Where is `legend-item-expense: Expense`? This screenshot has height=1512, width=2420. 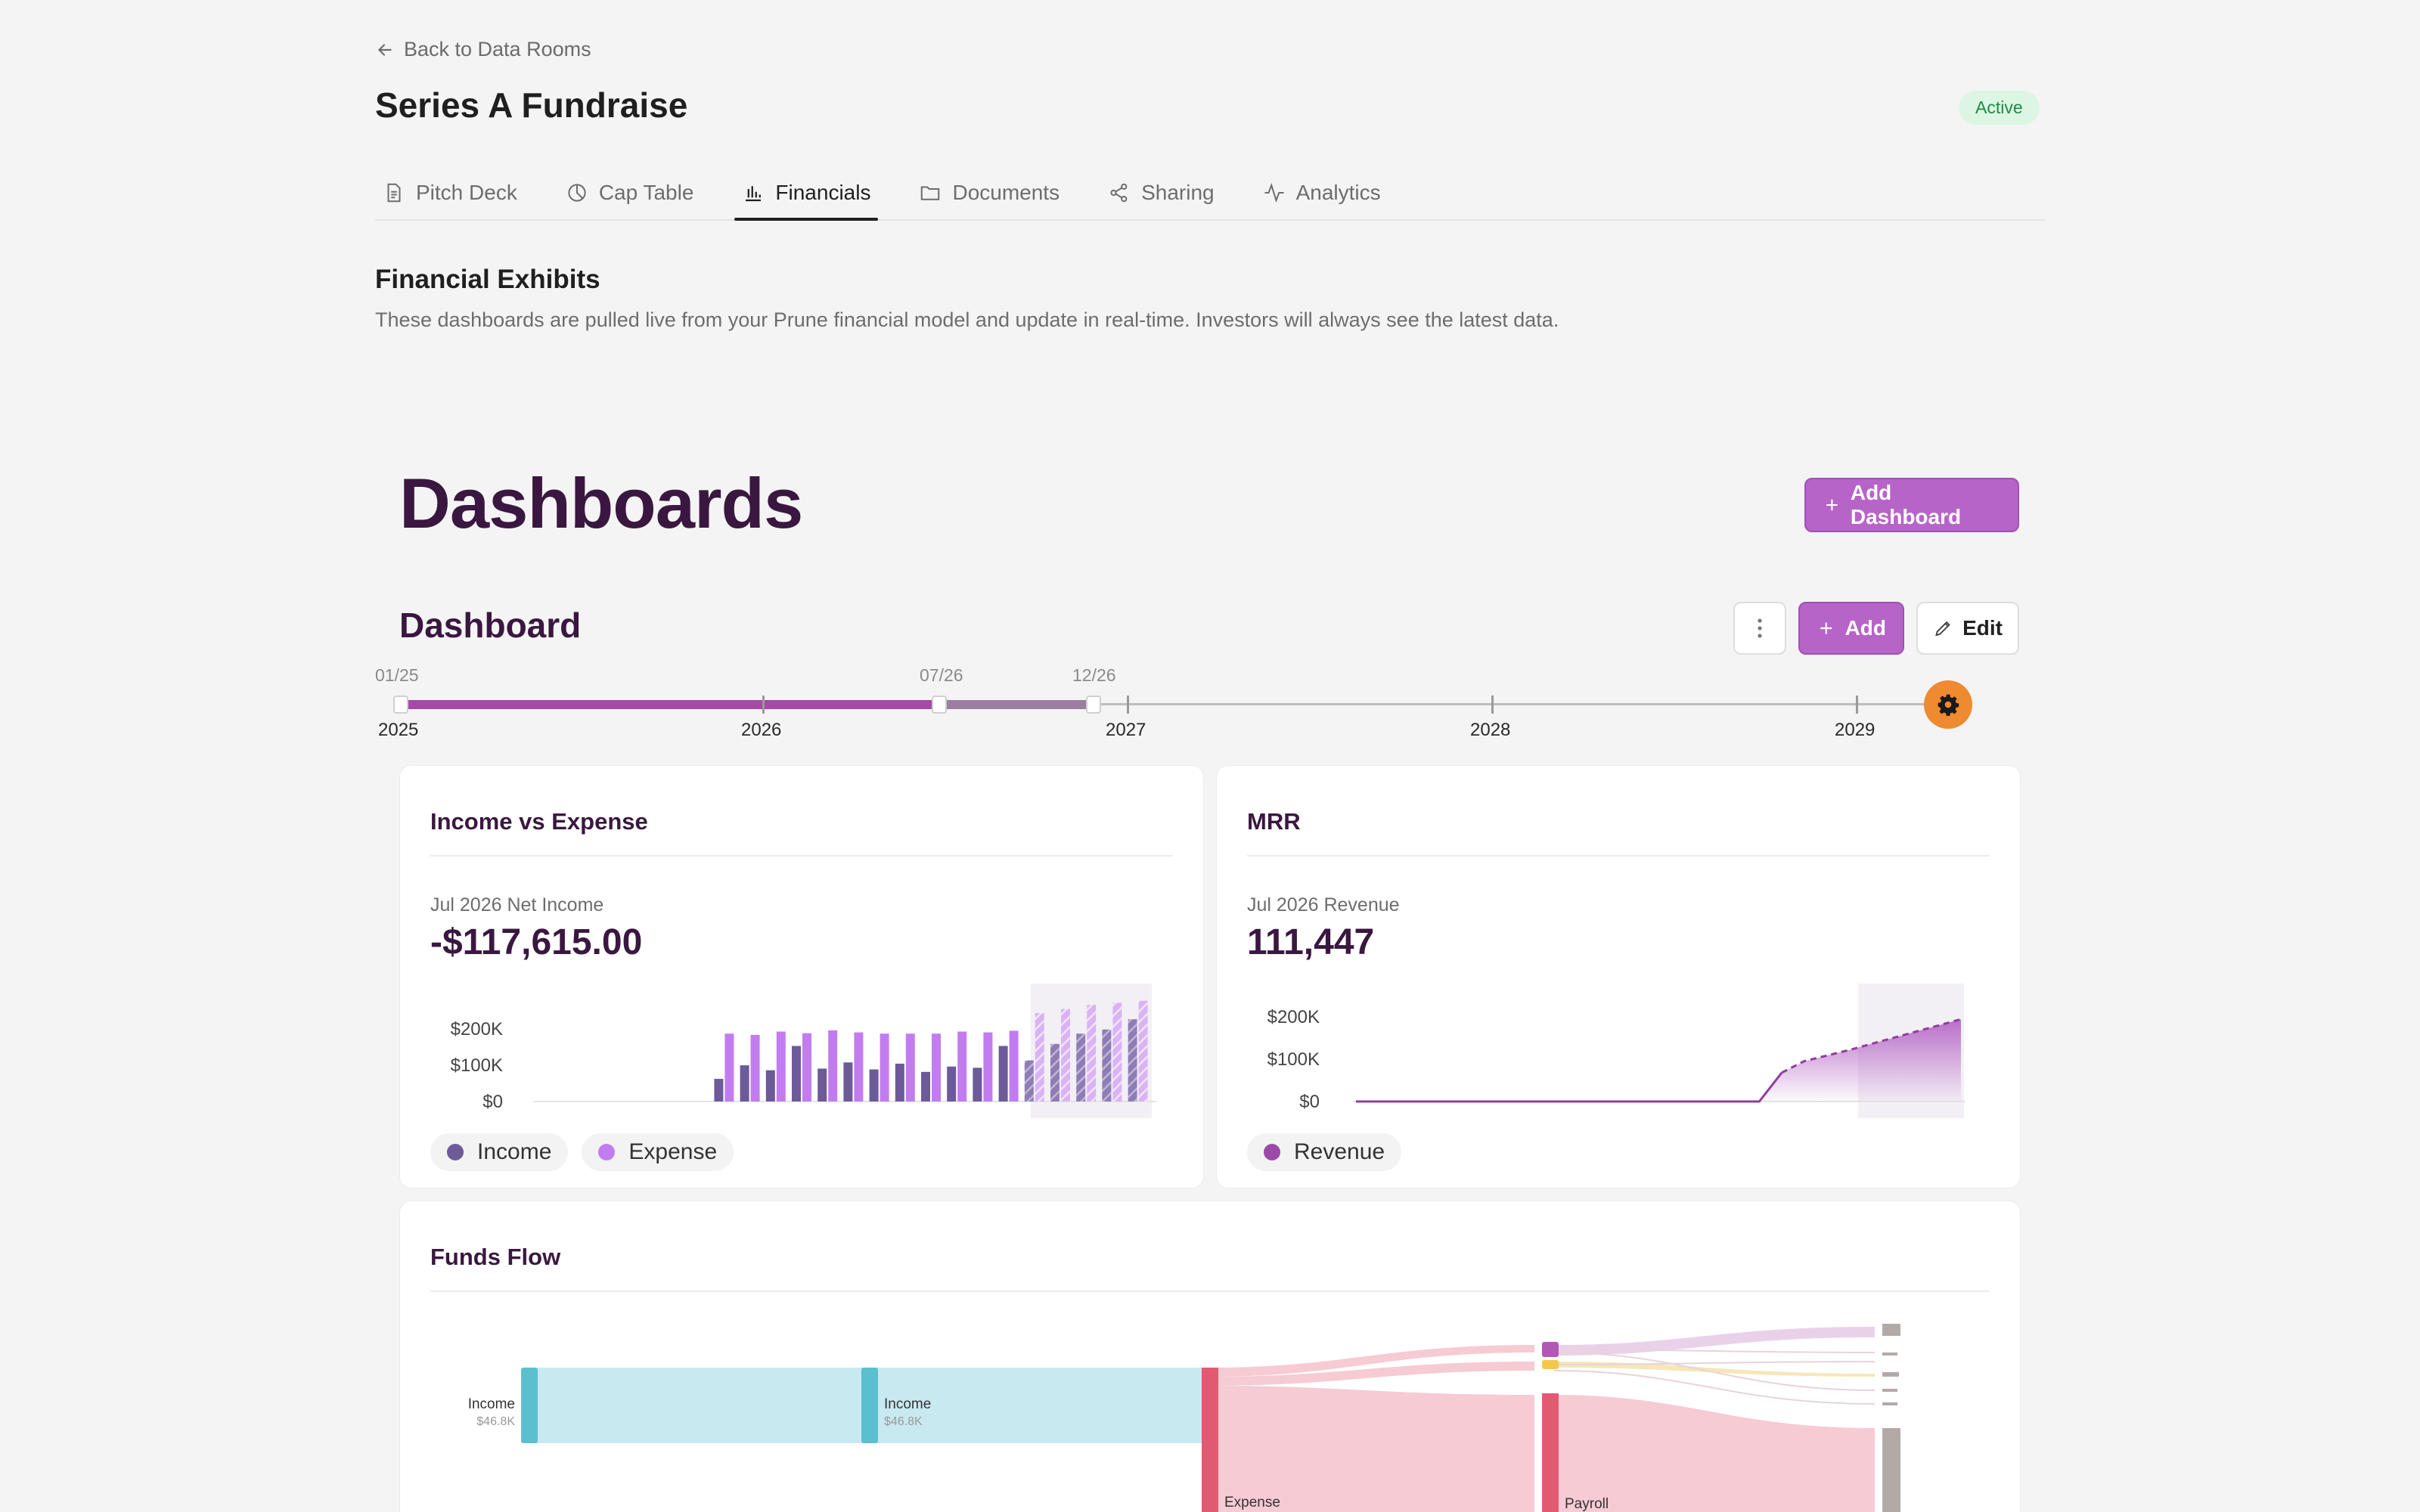
legend-item-expense: Expense is located at coordinates (658, 1152).